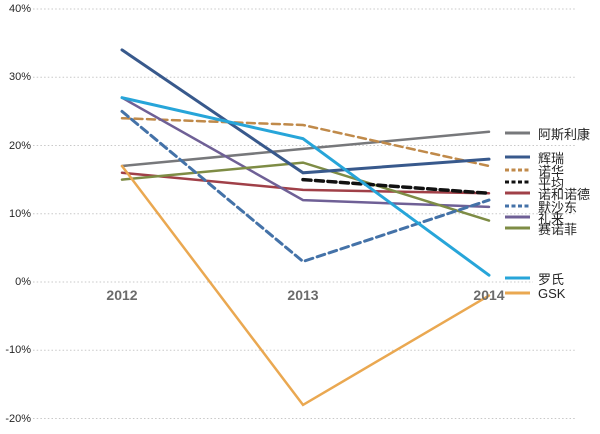 The height and width of the screenshot is (434, 600). What do you see at coordinates (18, 350) in the screenshot?
I see `y-tick-label: -10%` at bounding box center [18, 350].